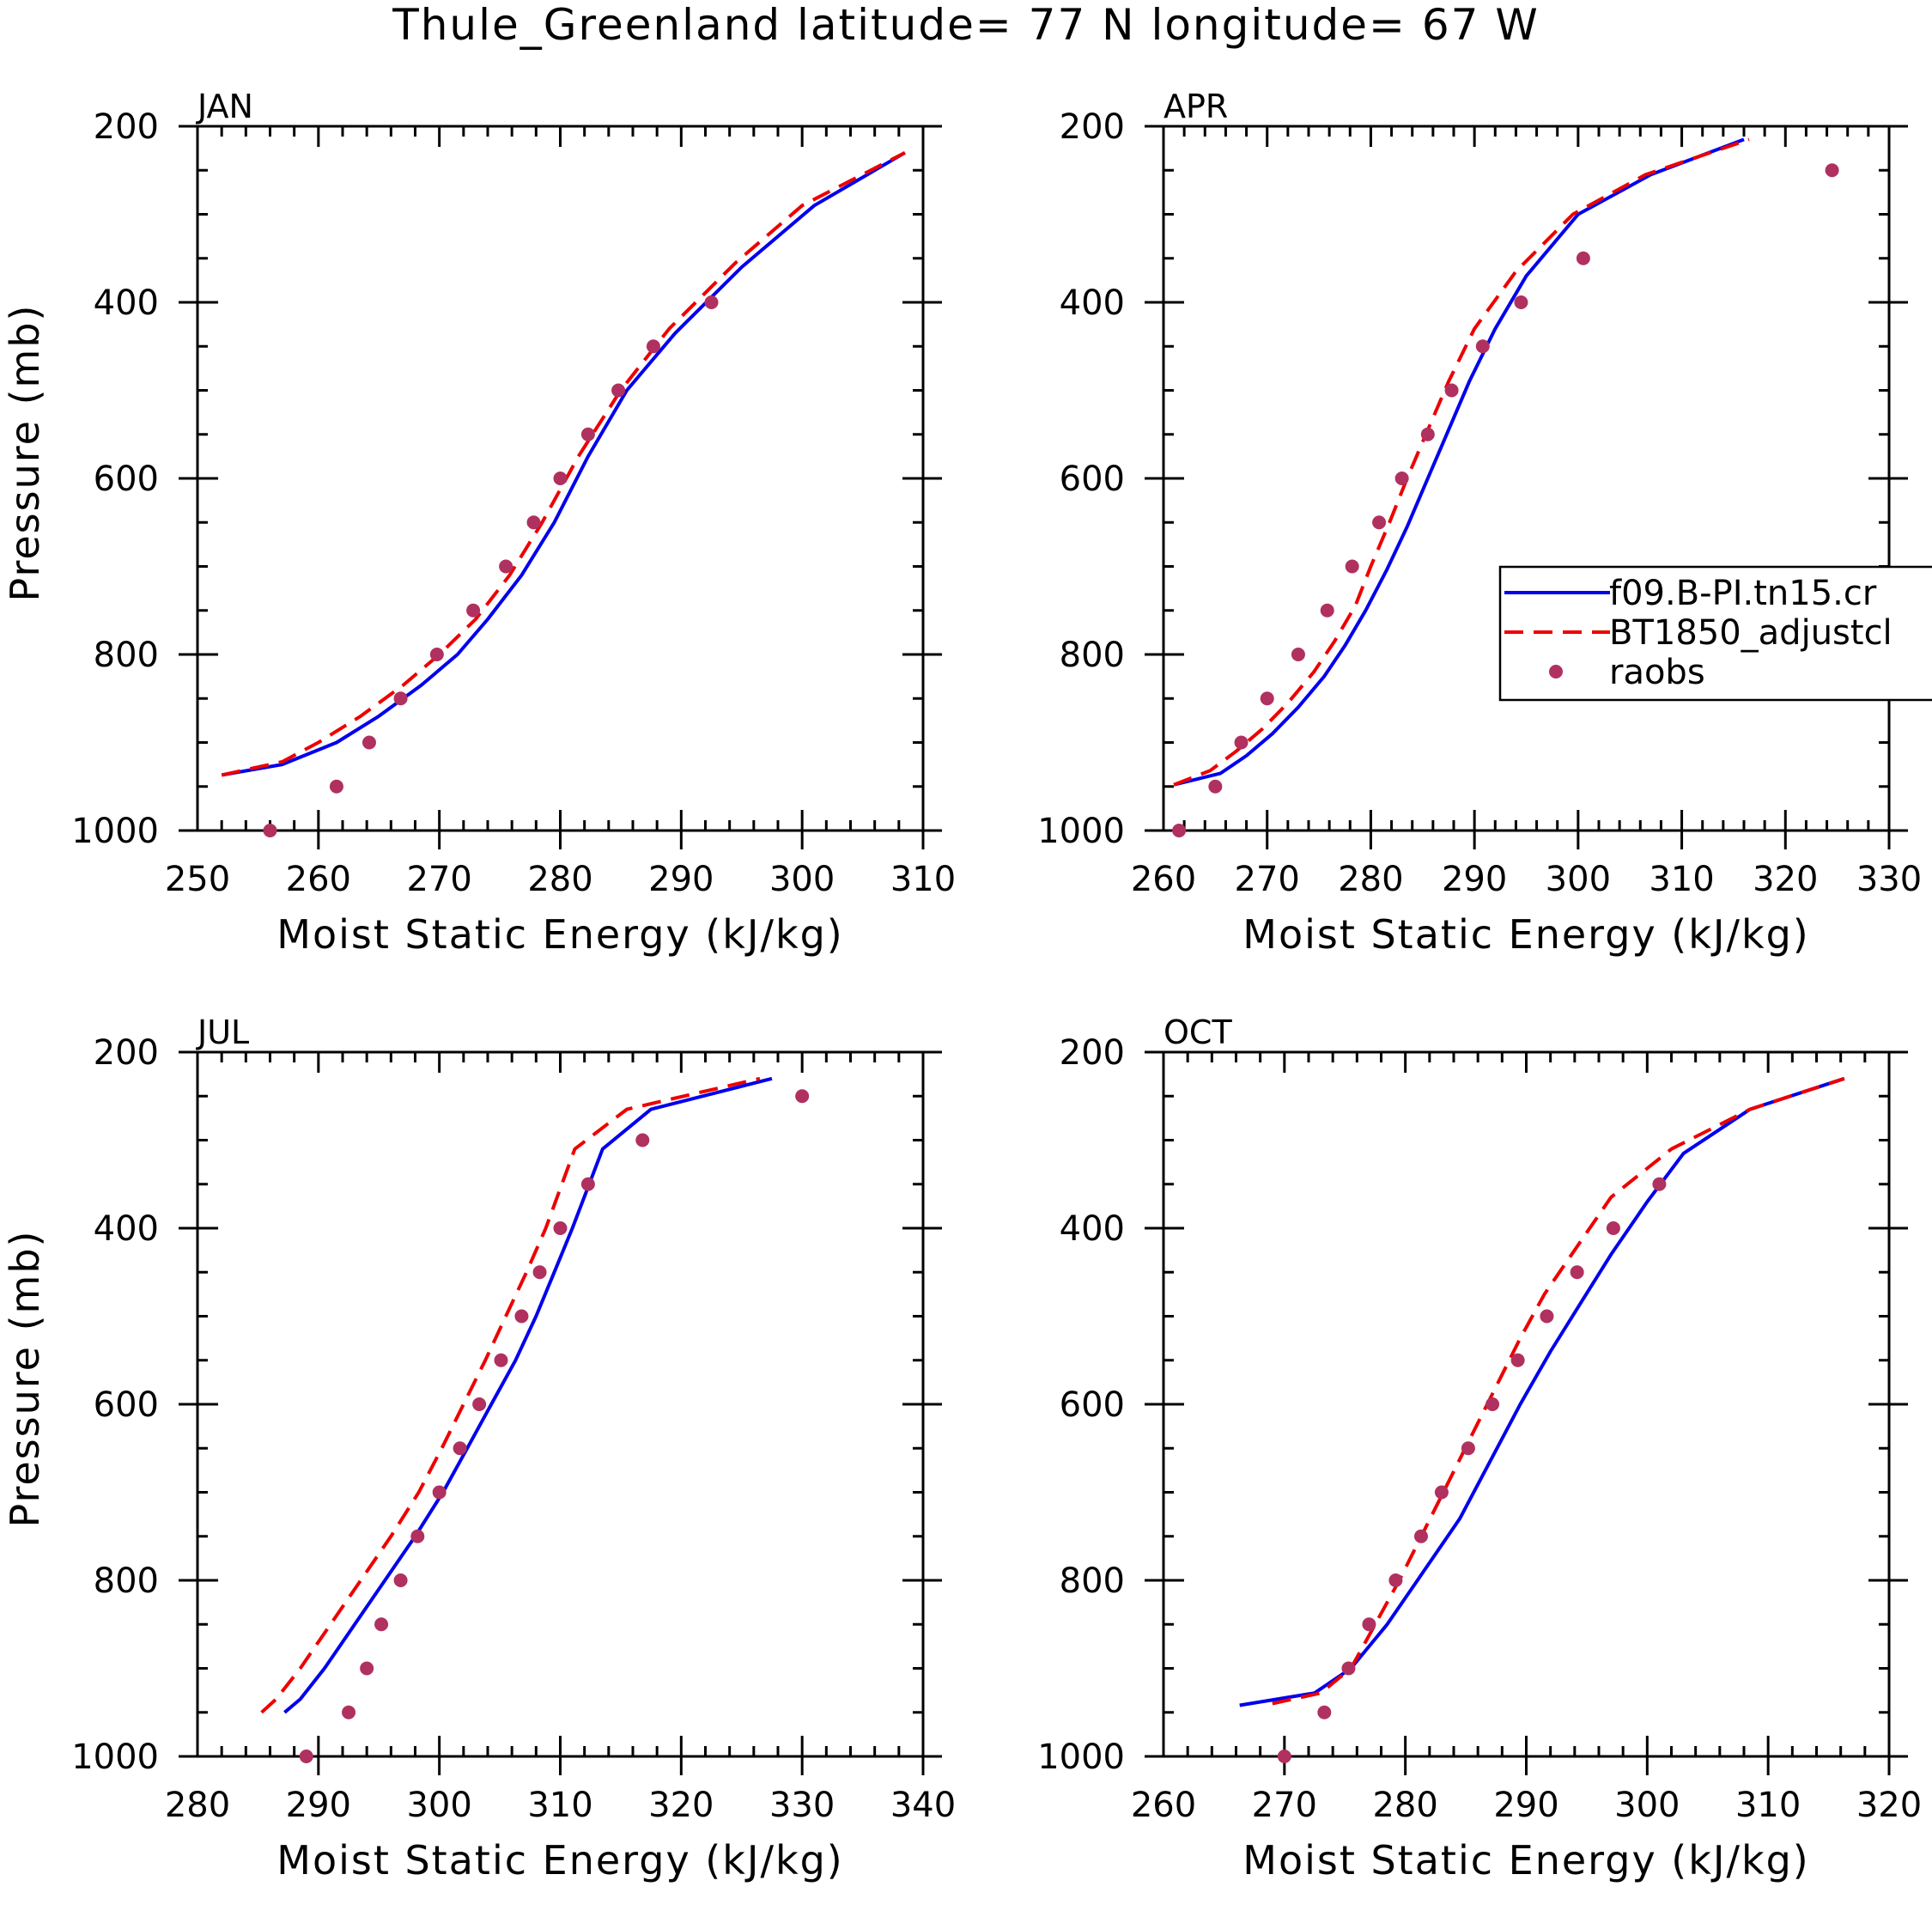 This screenshot has width=1932, height=1917. I want to click on panel-title: JUL, so click(222, 1032).